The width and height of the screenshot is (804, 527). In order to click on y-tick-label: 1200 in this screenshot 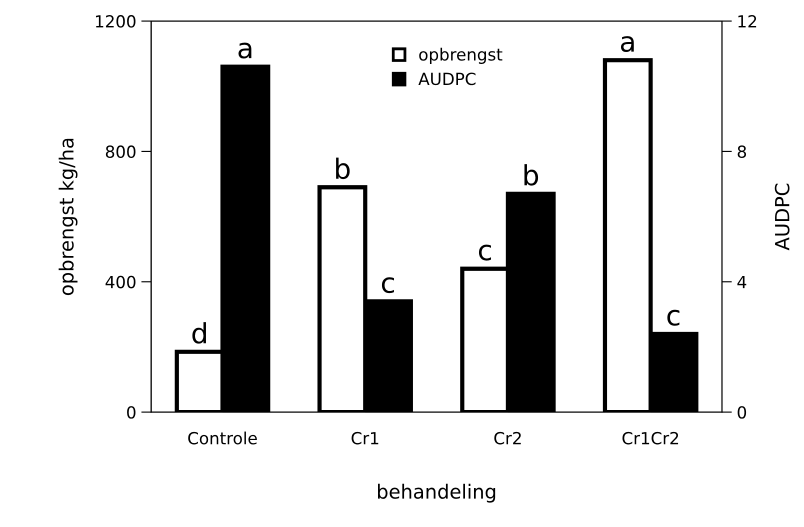, I will do `click(116, 21)`.